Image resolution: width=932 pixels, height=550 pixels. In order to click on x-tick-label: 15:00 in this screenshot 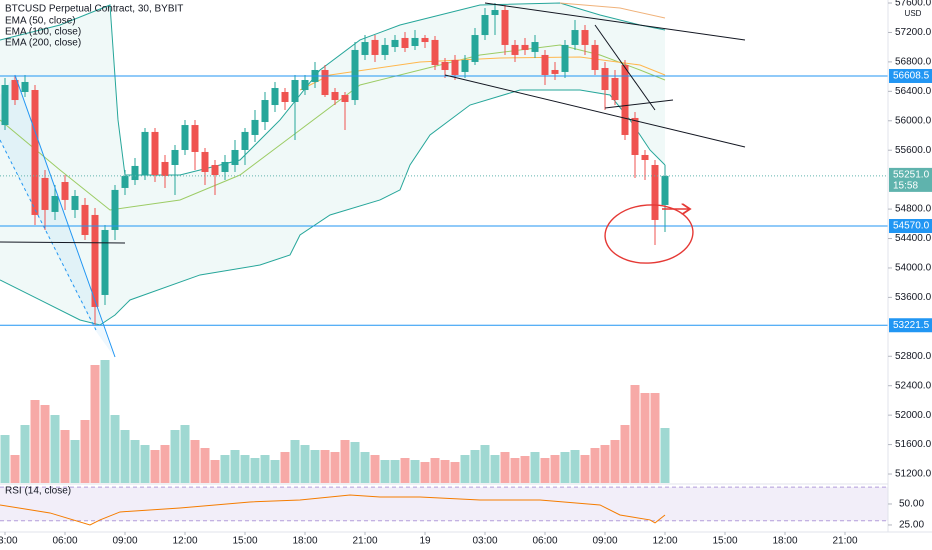, I will do `click(244, 541)`.